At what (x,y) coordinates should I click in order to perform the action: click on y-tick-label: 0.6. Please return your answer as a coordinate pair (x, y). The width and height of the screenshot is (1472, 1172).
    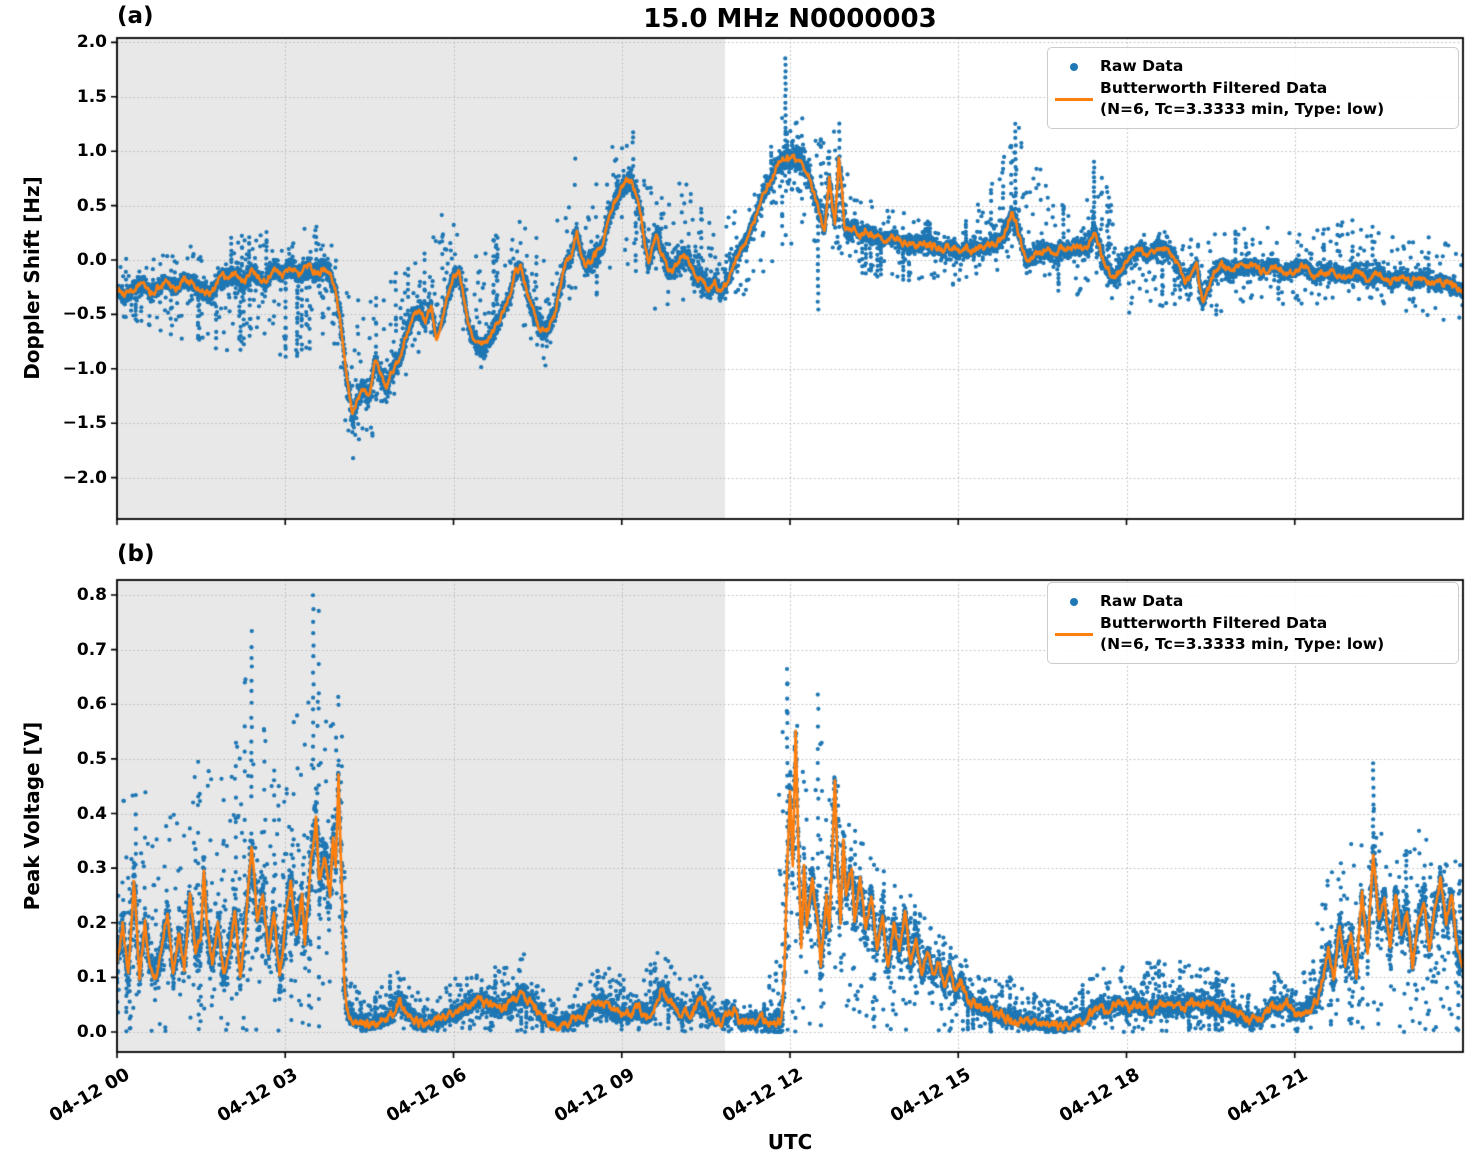
    Looking at the image, I should click on (91, 704).